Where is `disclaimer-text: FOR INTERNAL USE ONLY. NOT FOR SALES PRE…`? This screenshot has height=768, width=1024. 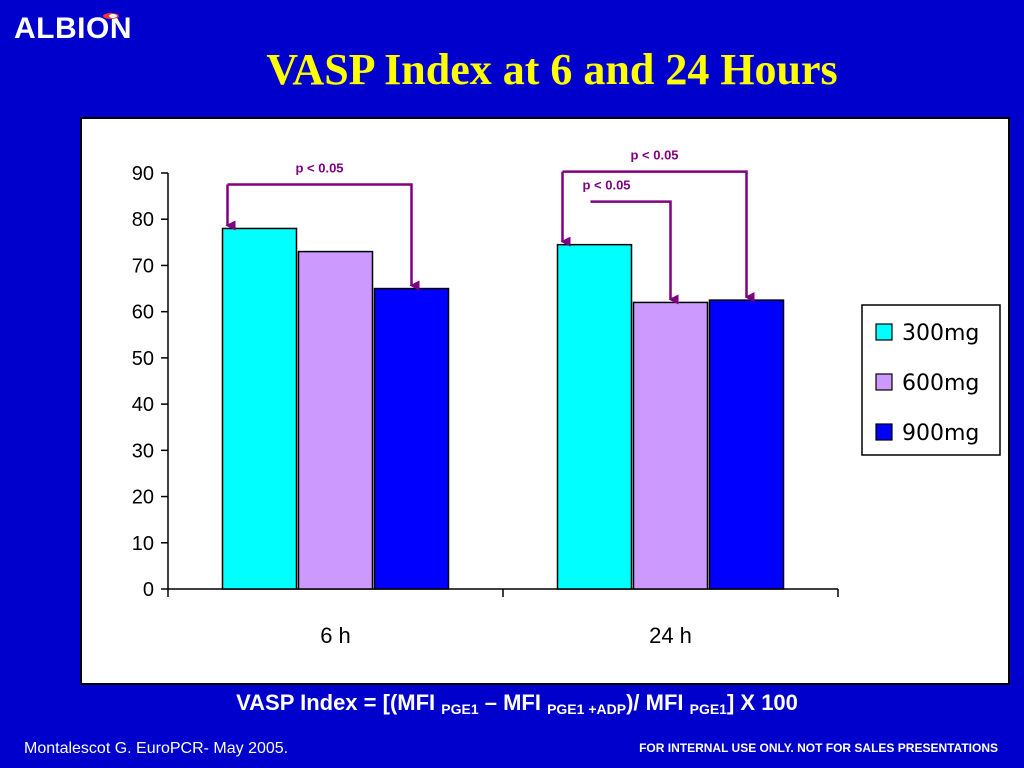
disclaimer-text: FOR INTERNAL USE ONLY. NOT FOR SALES PRE… is located at coordinates (818, 748).